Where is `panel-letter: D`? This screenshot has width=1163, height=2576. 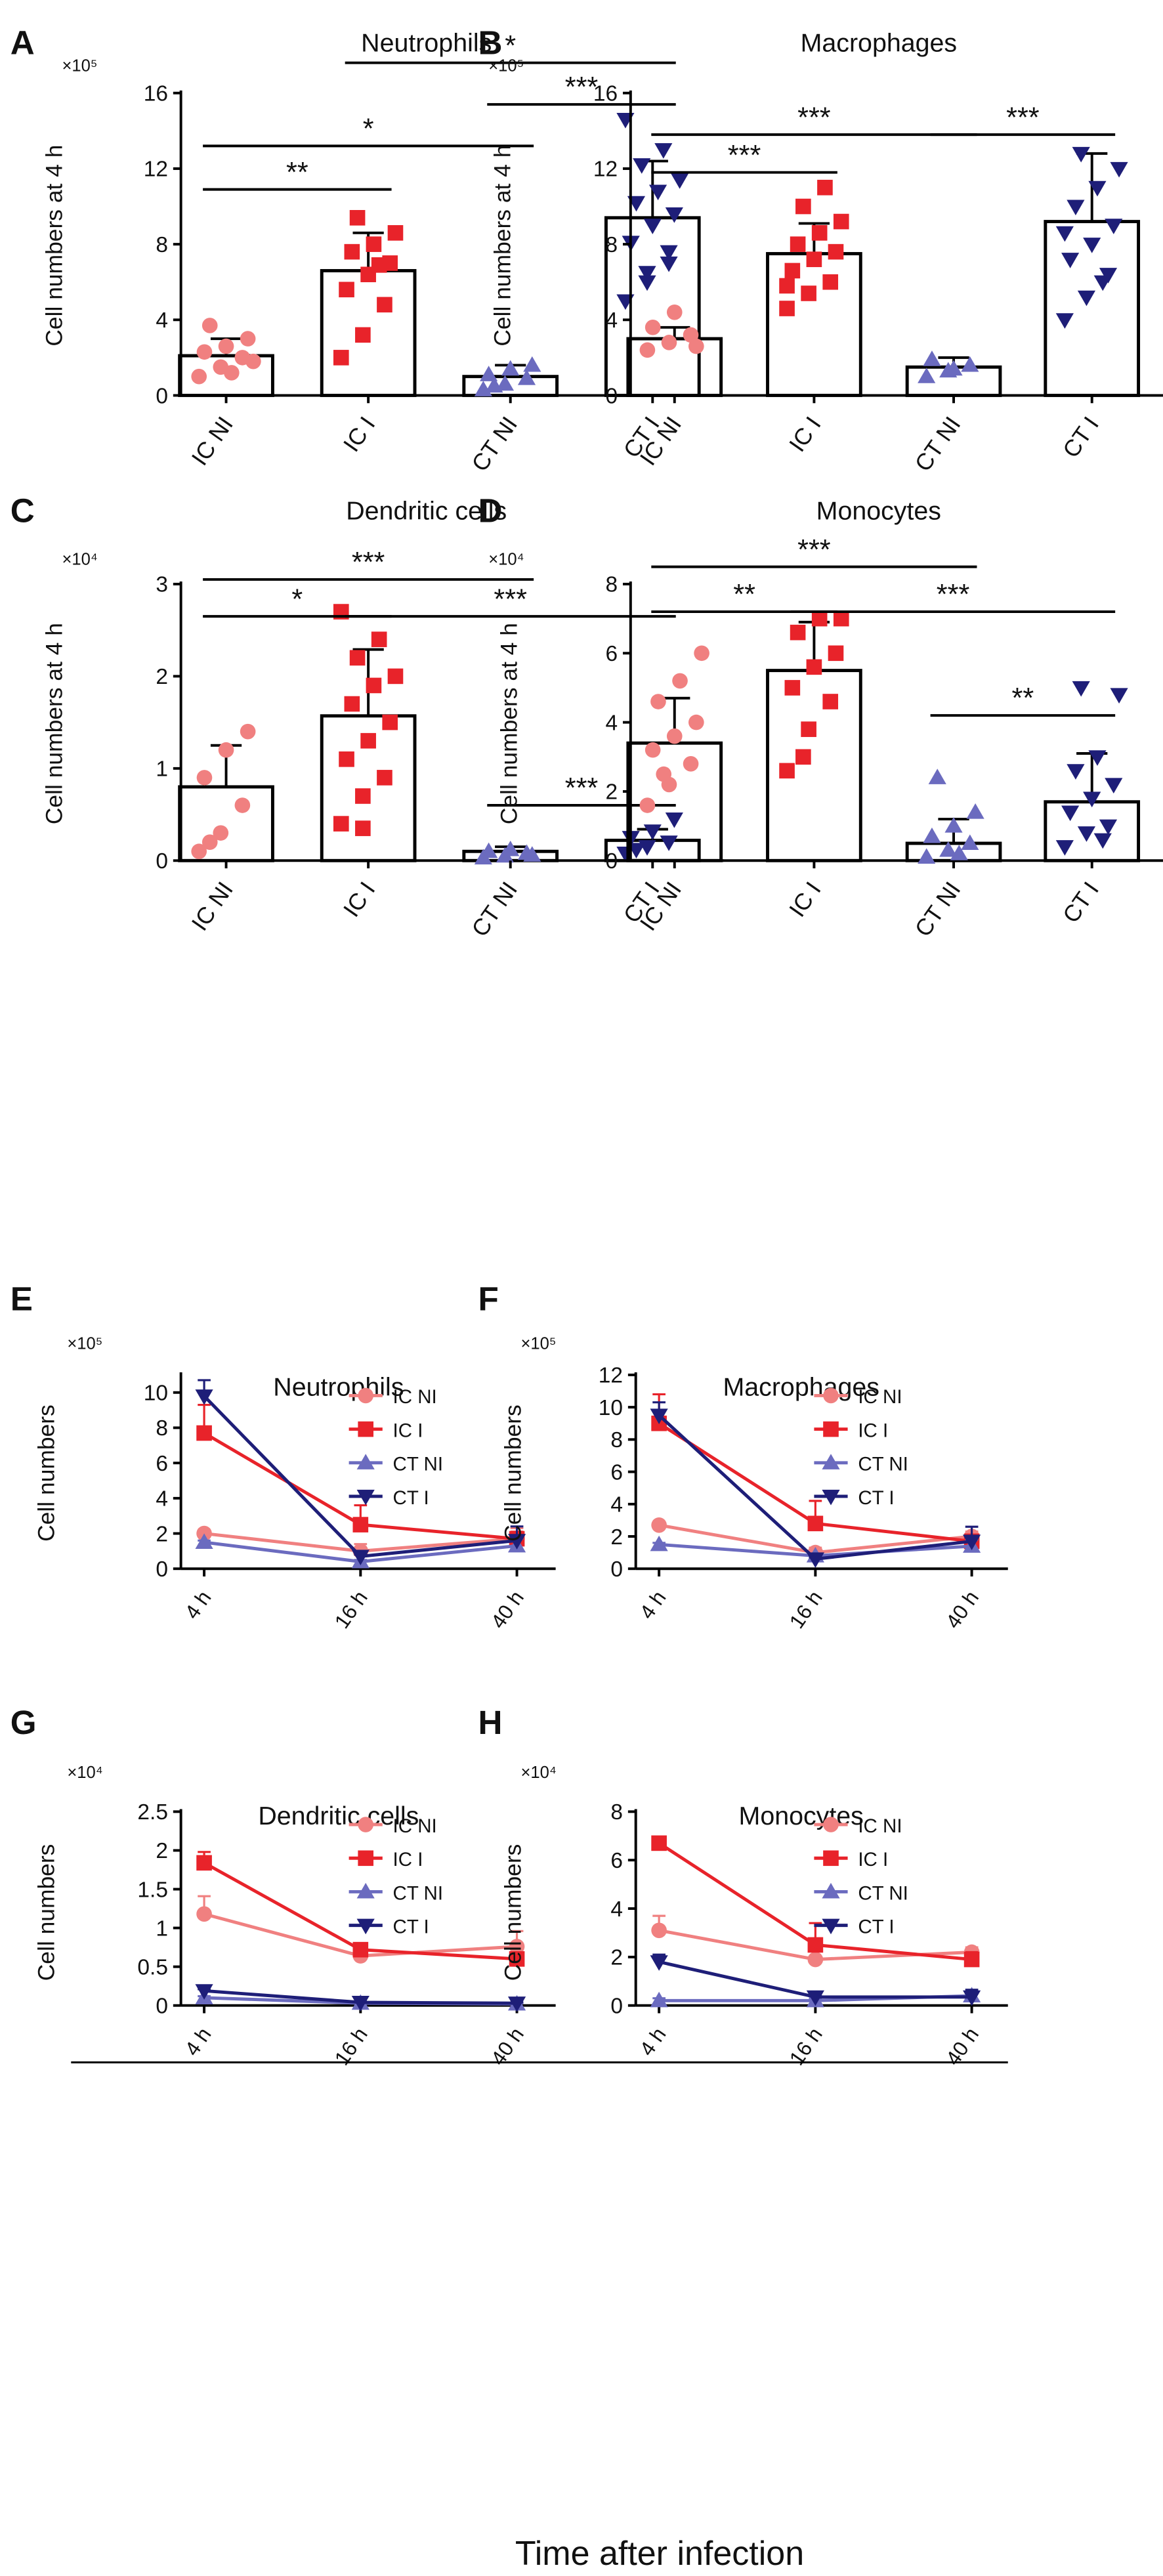 panel-letter: D is located at coordinates (490, 510).